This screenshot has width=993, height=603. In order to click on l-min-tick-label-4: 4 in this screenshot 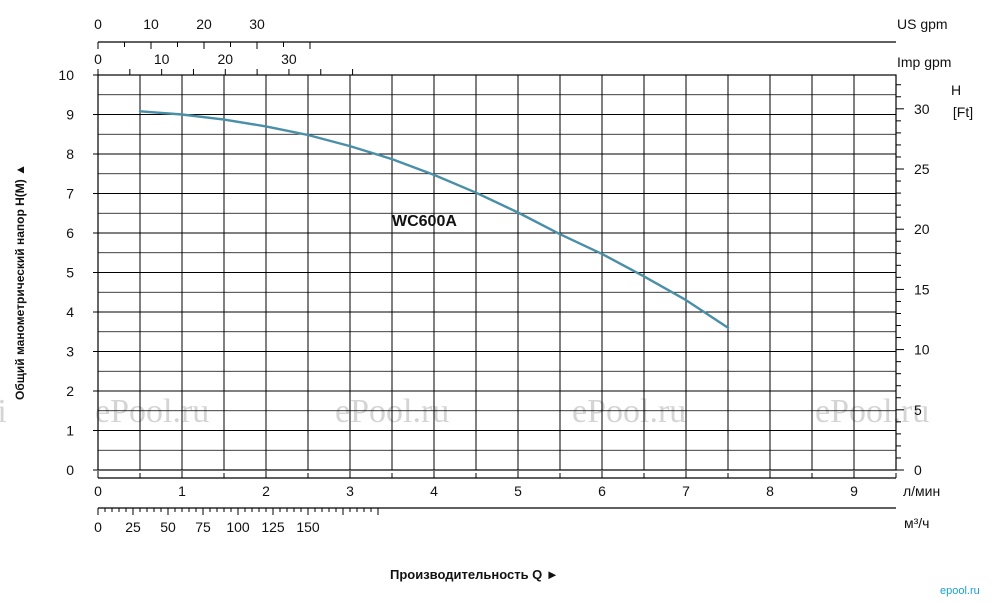, I will do `click(434, 491)`.